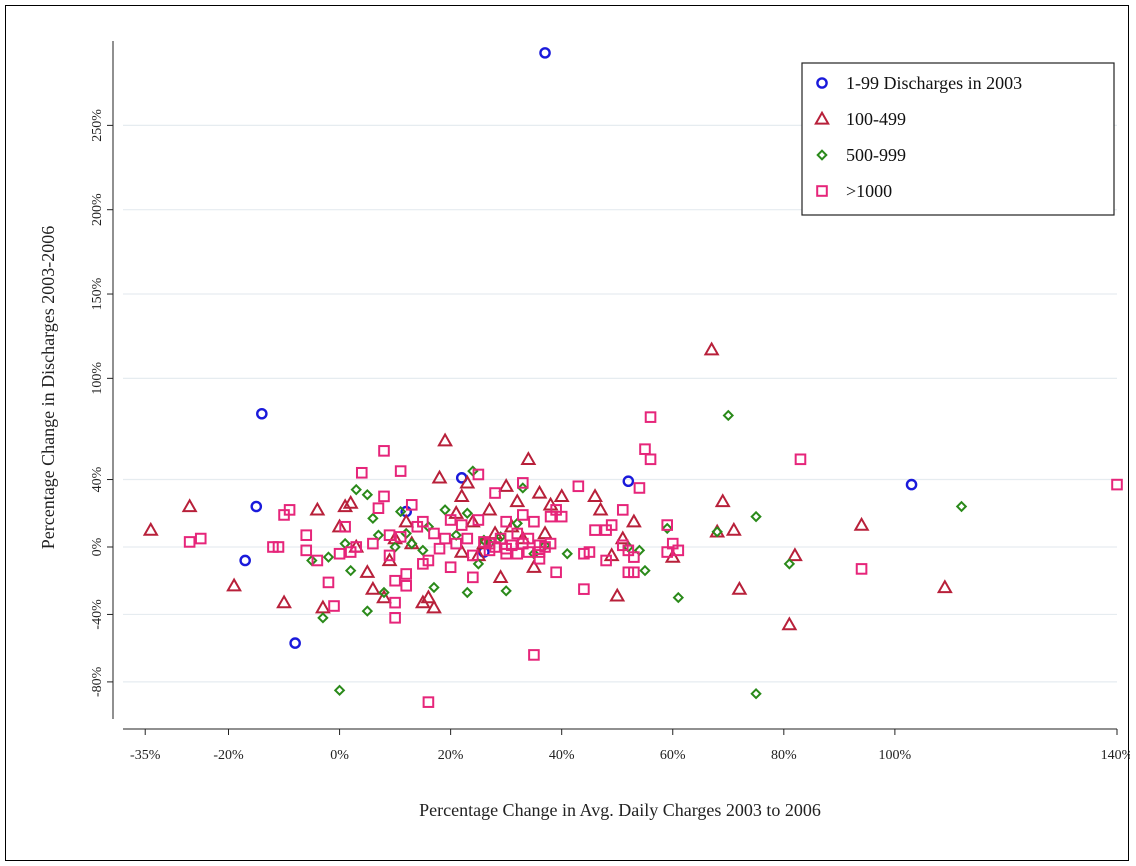 The width and height of the screenshot is (1136, 866). What do you see at coordinates (97, 209) in the screenshot?
I see `y-tick-label: 200%` at bounding box center [97, 209].